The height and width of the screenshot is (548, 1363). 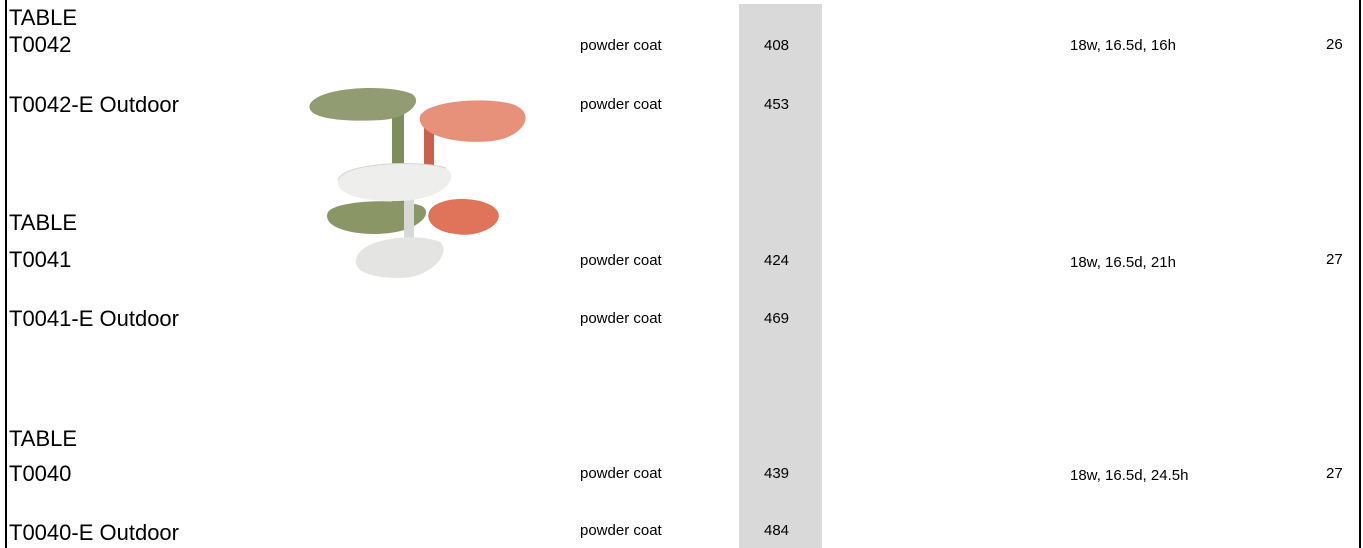 What do you see at coordinates (40, 473) in the screenshot?
I see `group-3-item-code: T0040` at bounding box center [40, 473].